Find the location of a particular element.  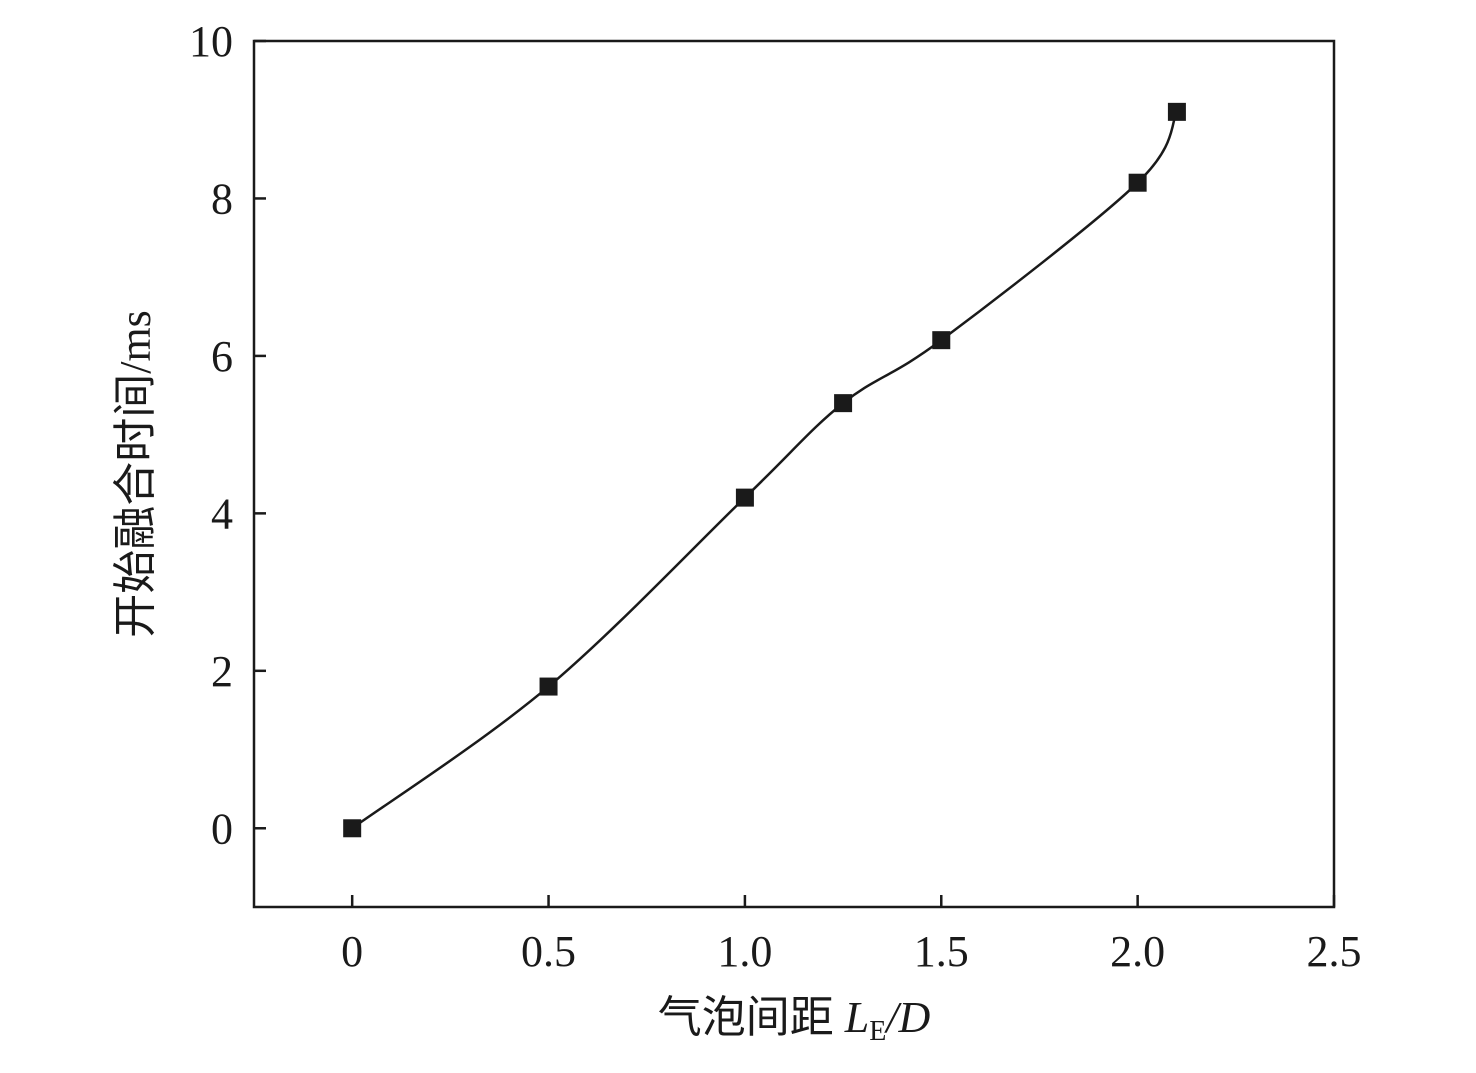

y-axis-ticks: 0 2 4 6 8 10 is located at coordinates (227, 435).